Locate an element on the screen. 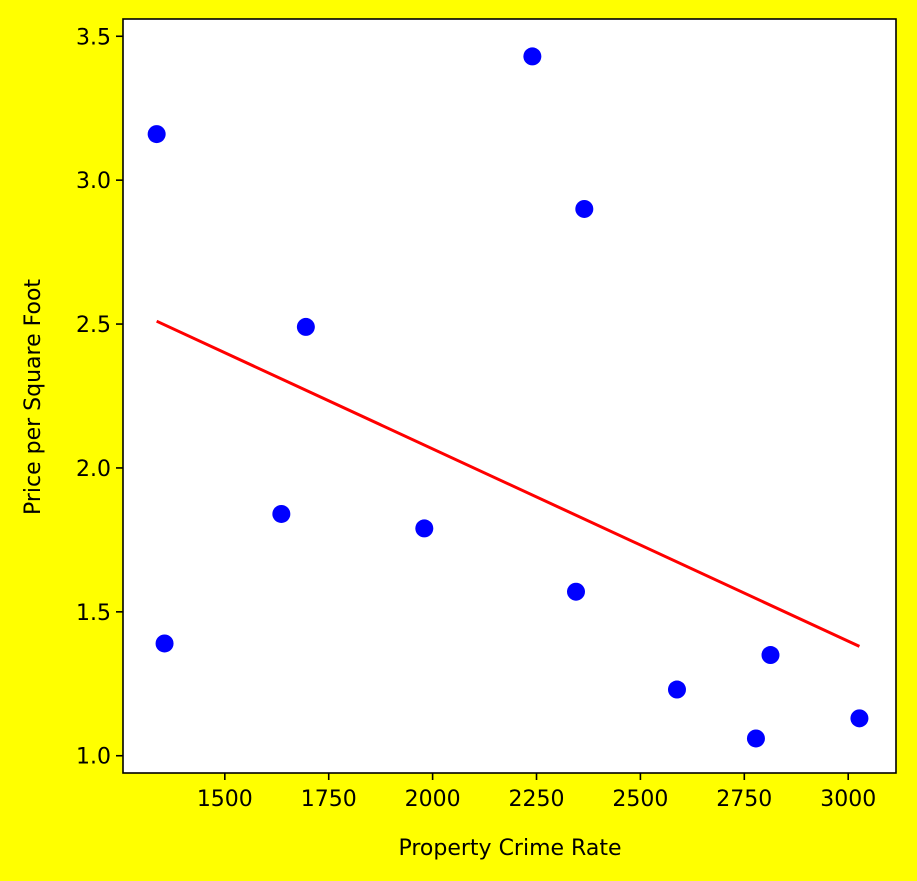  y-tick-label: 3.0 is located at coordinates (93, 181).